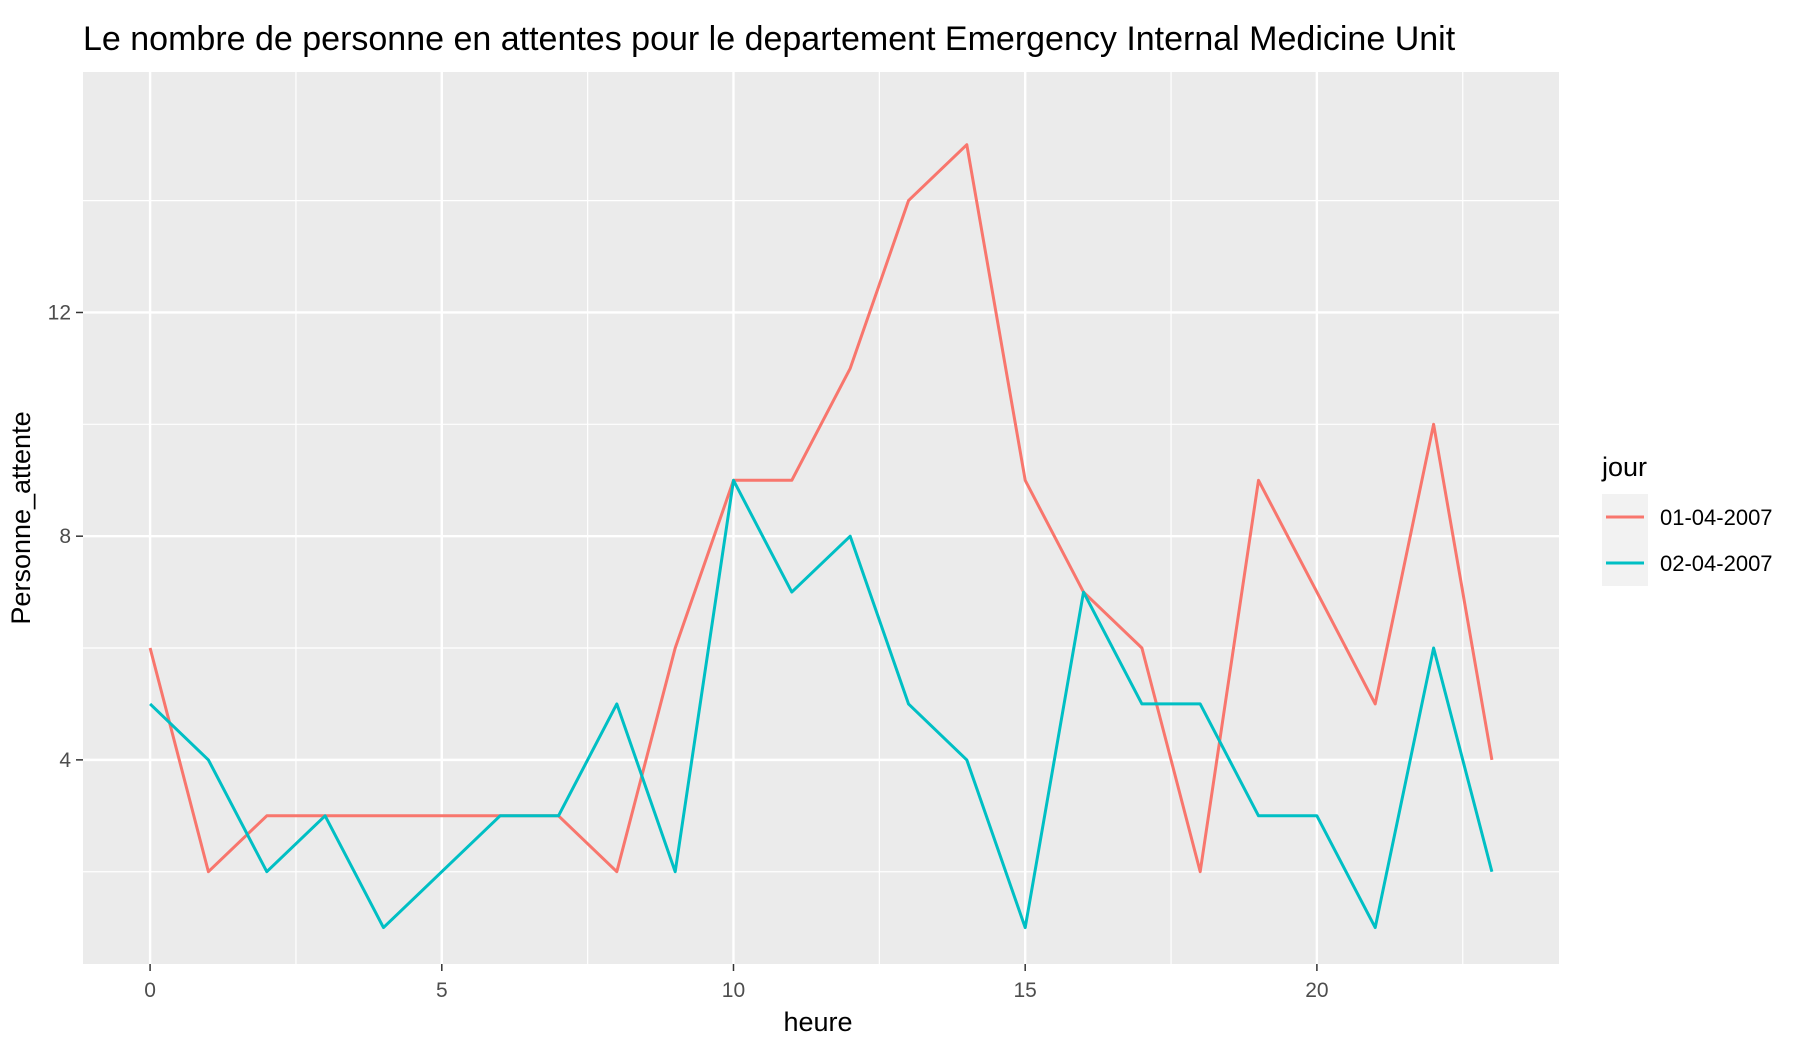  What do you see at coordinates (817, 1022) in the screenshot?
I see `x-axis-title: heure` at bounding box center [817, 1022].